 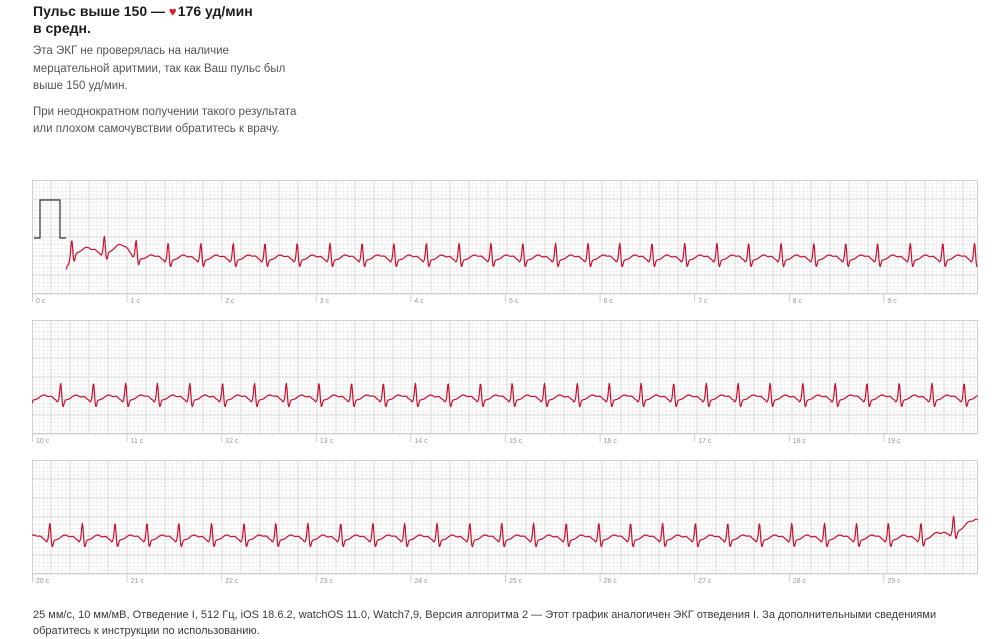 What do you see at coordinates (800, 441) in the screenshot?
I see `time-label: 18 с` at bounding box center [800, 441].